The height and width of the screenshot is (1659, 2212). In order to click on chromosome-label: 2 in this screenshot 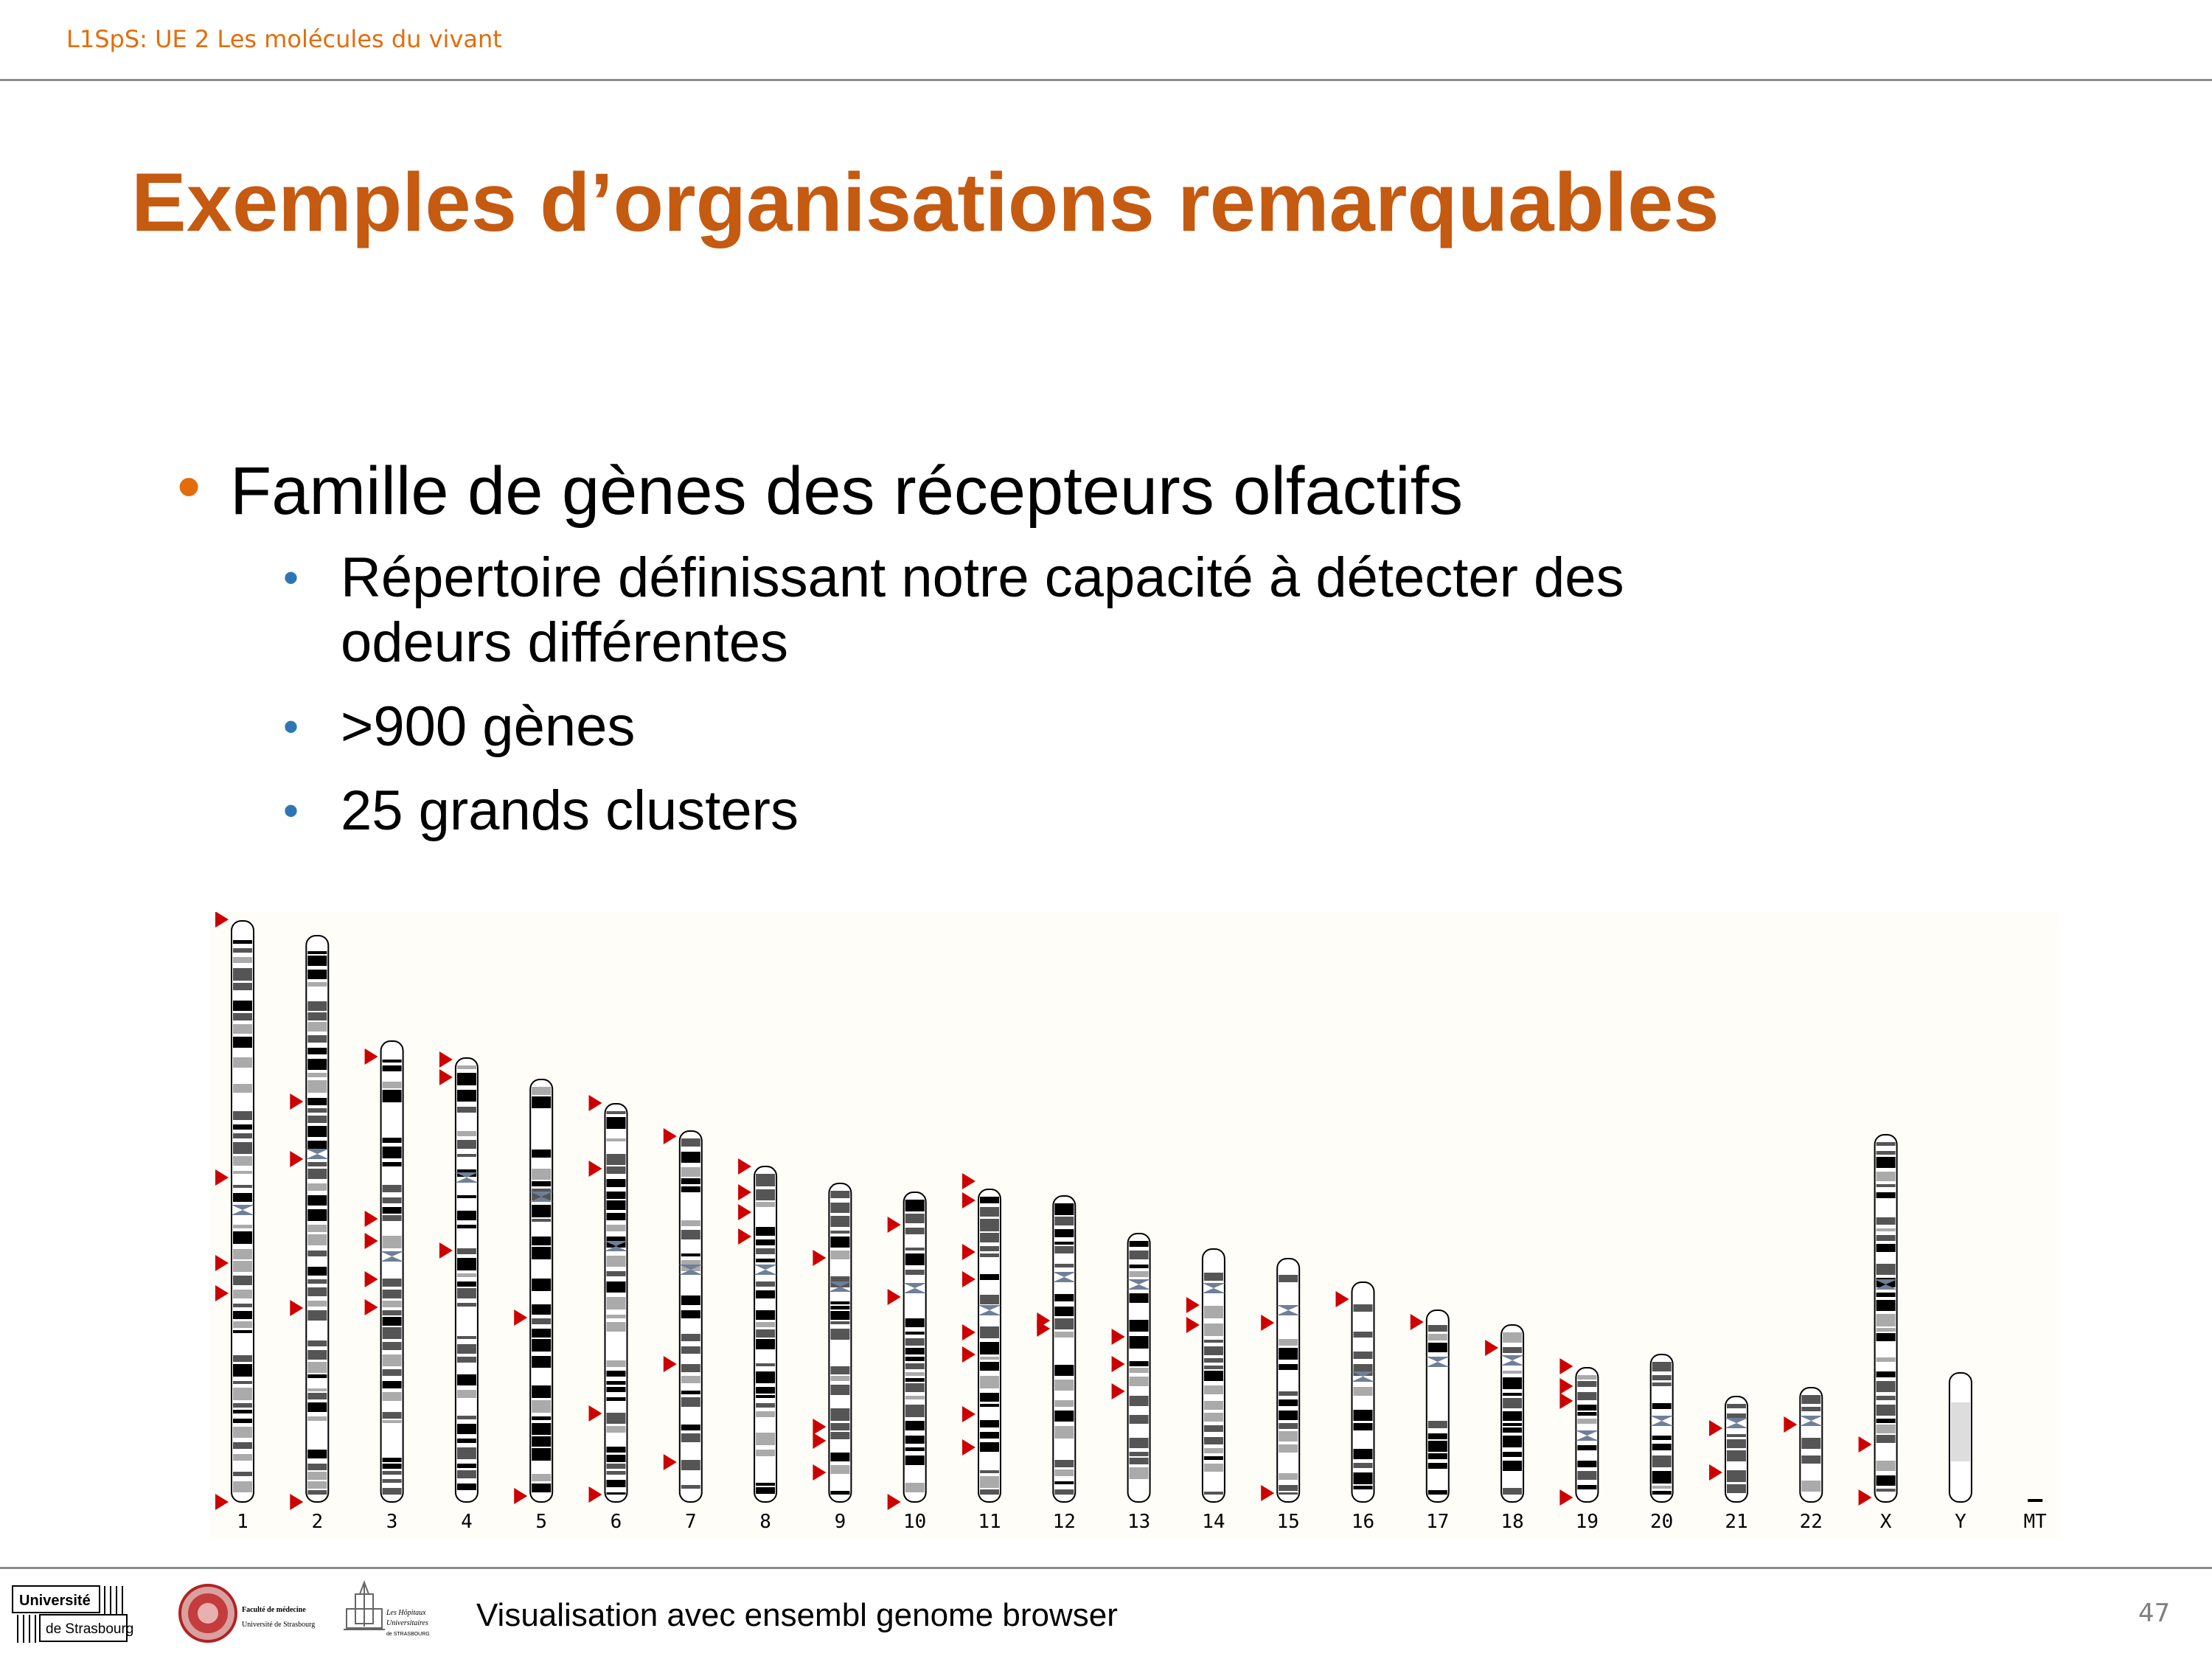, I will do `click(317, 1522)`.